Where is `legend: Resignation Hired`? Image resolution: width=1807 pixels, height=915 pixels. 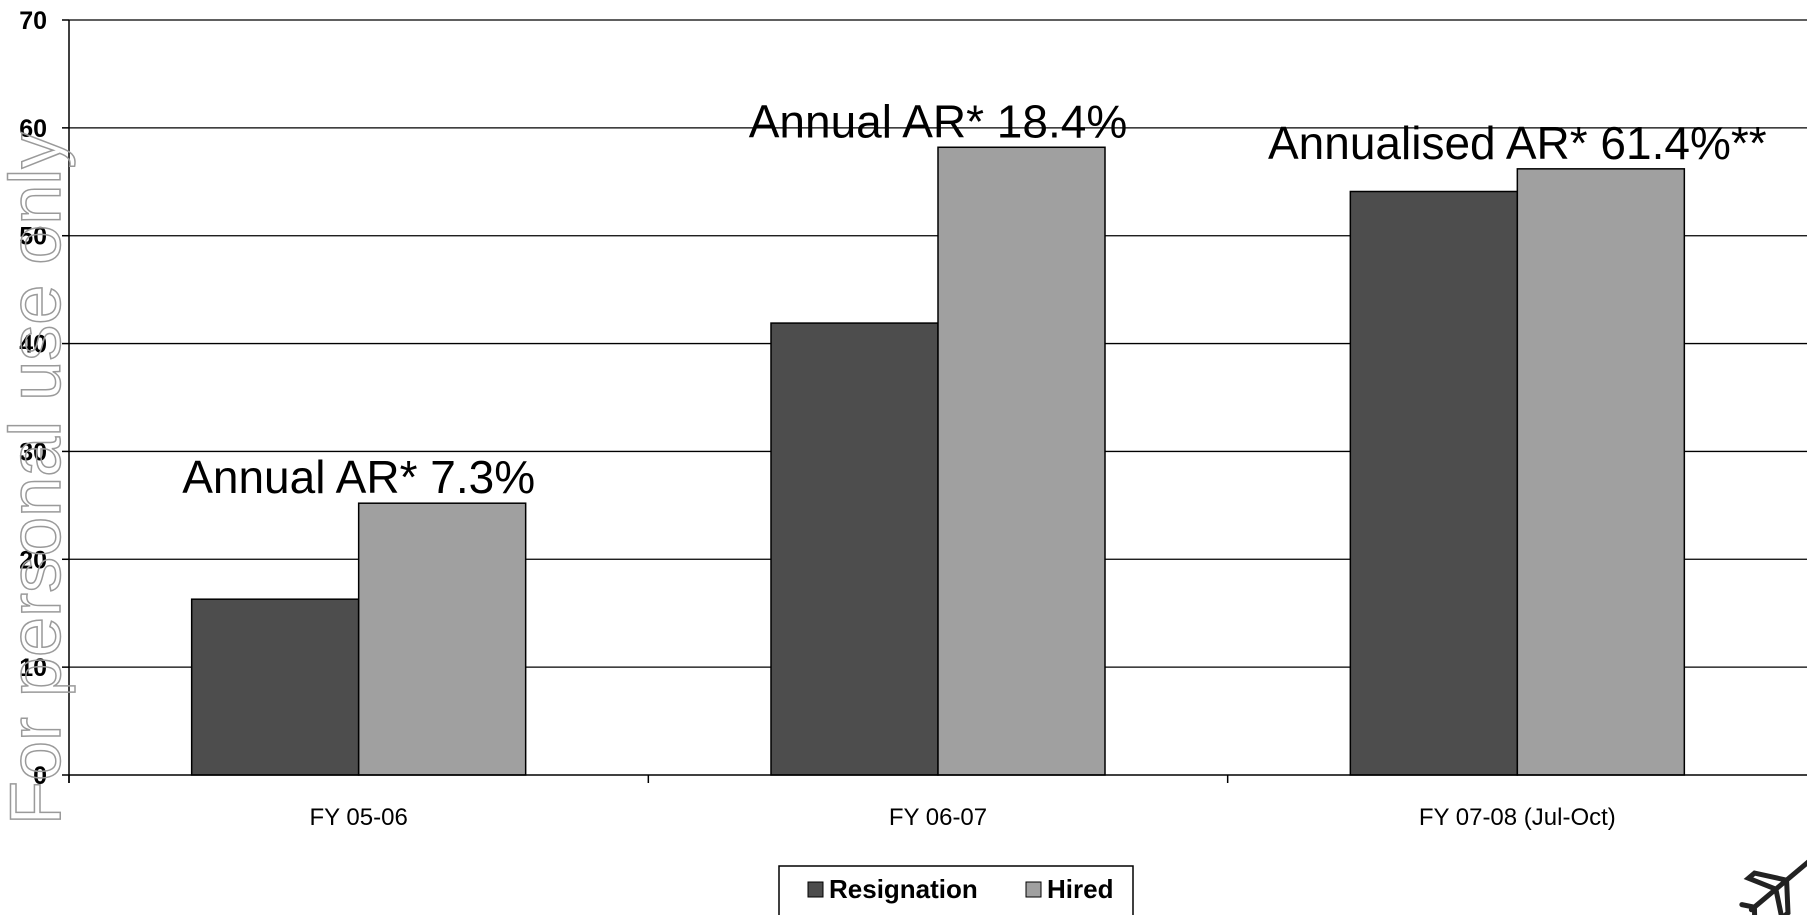 legend: Resignation Hired is located at coordinates (956, 890).